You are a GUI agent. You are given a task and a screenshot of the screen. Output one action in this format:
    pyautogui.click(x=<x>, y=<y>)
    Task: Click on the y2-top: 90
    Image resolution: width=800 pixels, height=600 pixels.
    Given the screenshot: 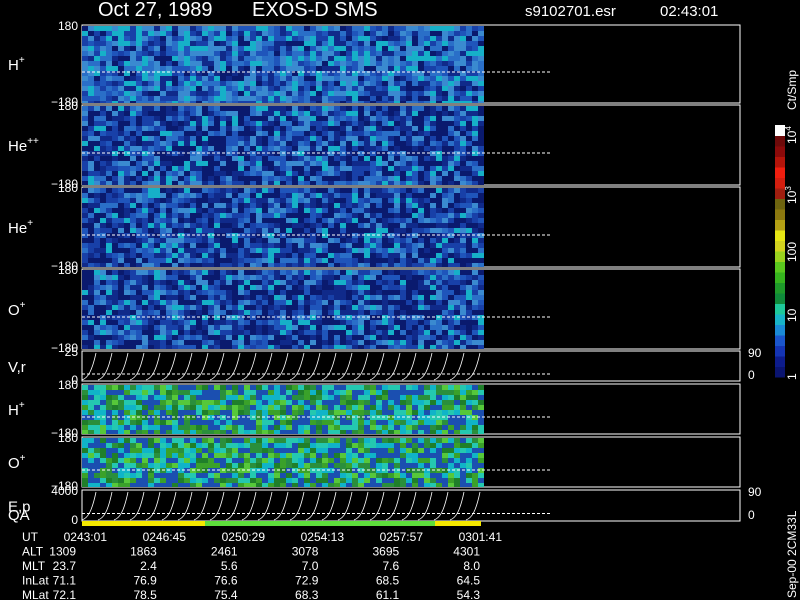 What is the action you would take?
    pyautogui.click(x=755, y=353)
    